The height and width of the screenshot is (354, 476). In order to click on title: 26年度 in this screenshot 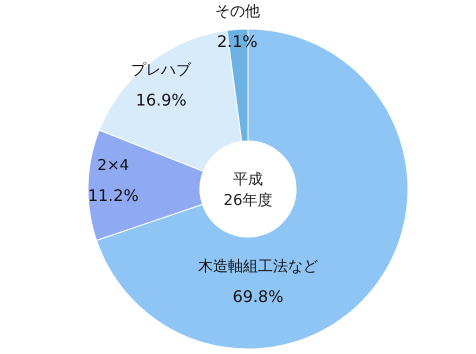, I will do `click(248, 200)`.